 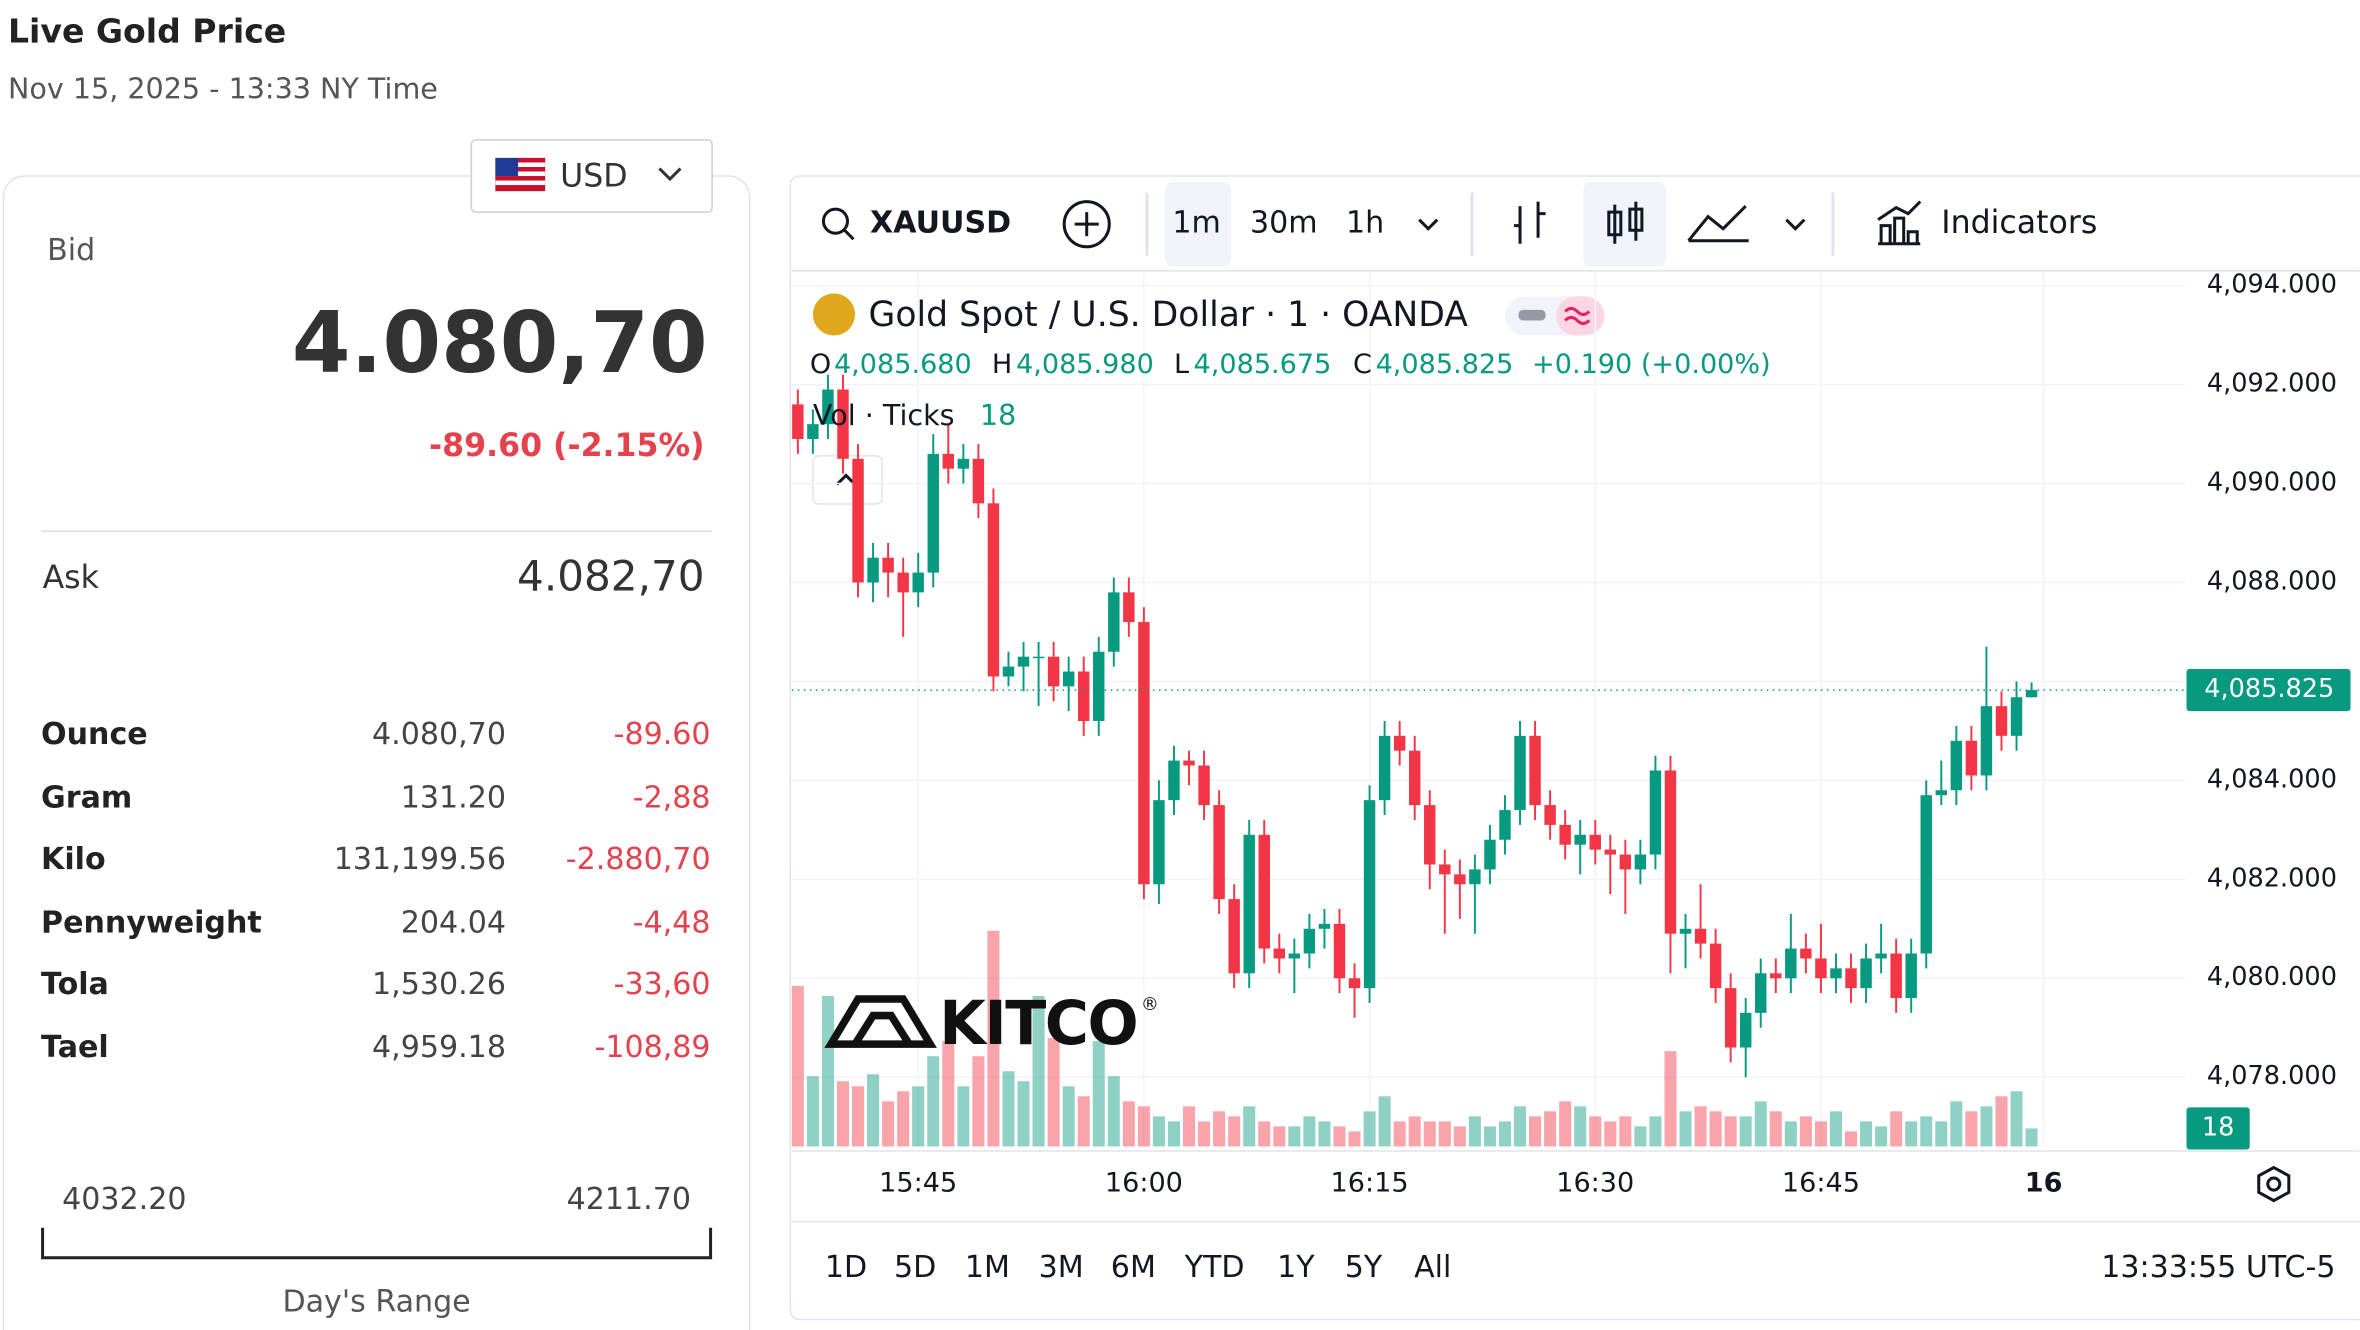 What do you see at coordinates (147, 31) in the screenshot?
I see `page-title: Live Gold Price` at bounding box center [147, 31].